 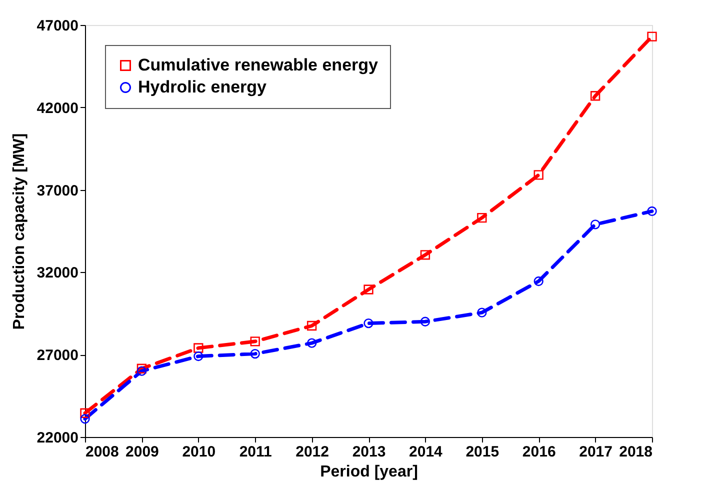 I want to click on y-tick-label: 47000, so click(x=57, y=26).